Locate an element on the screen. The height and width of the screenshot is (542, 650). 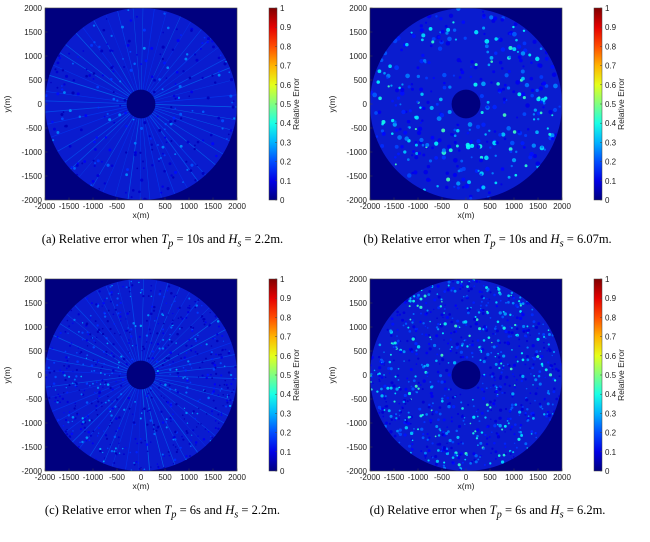
y-tick-label: -2000 is located at coordinates (32, 471).